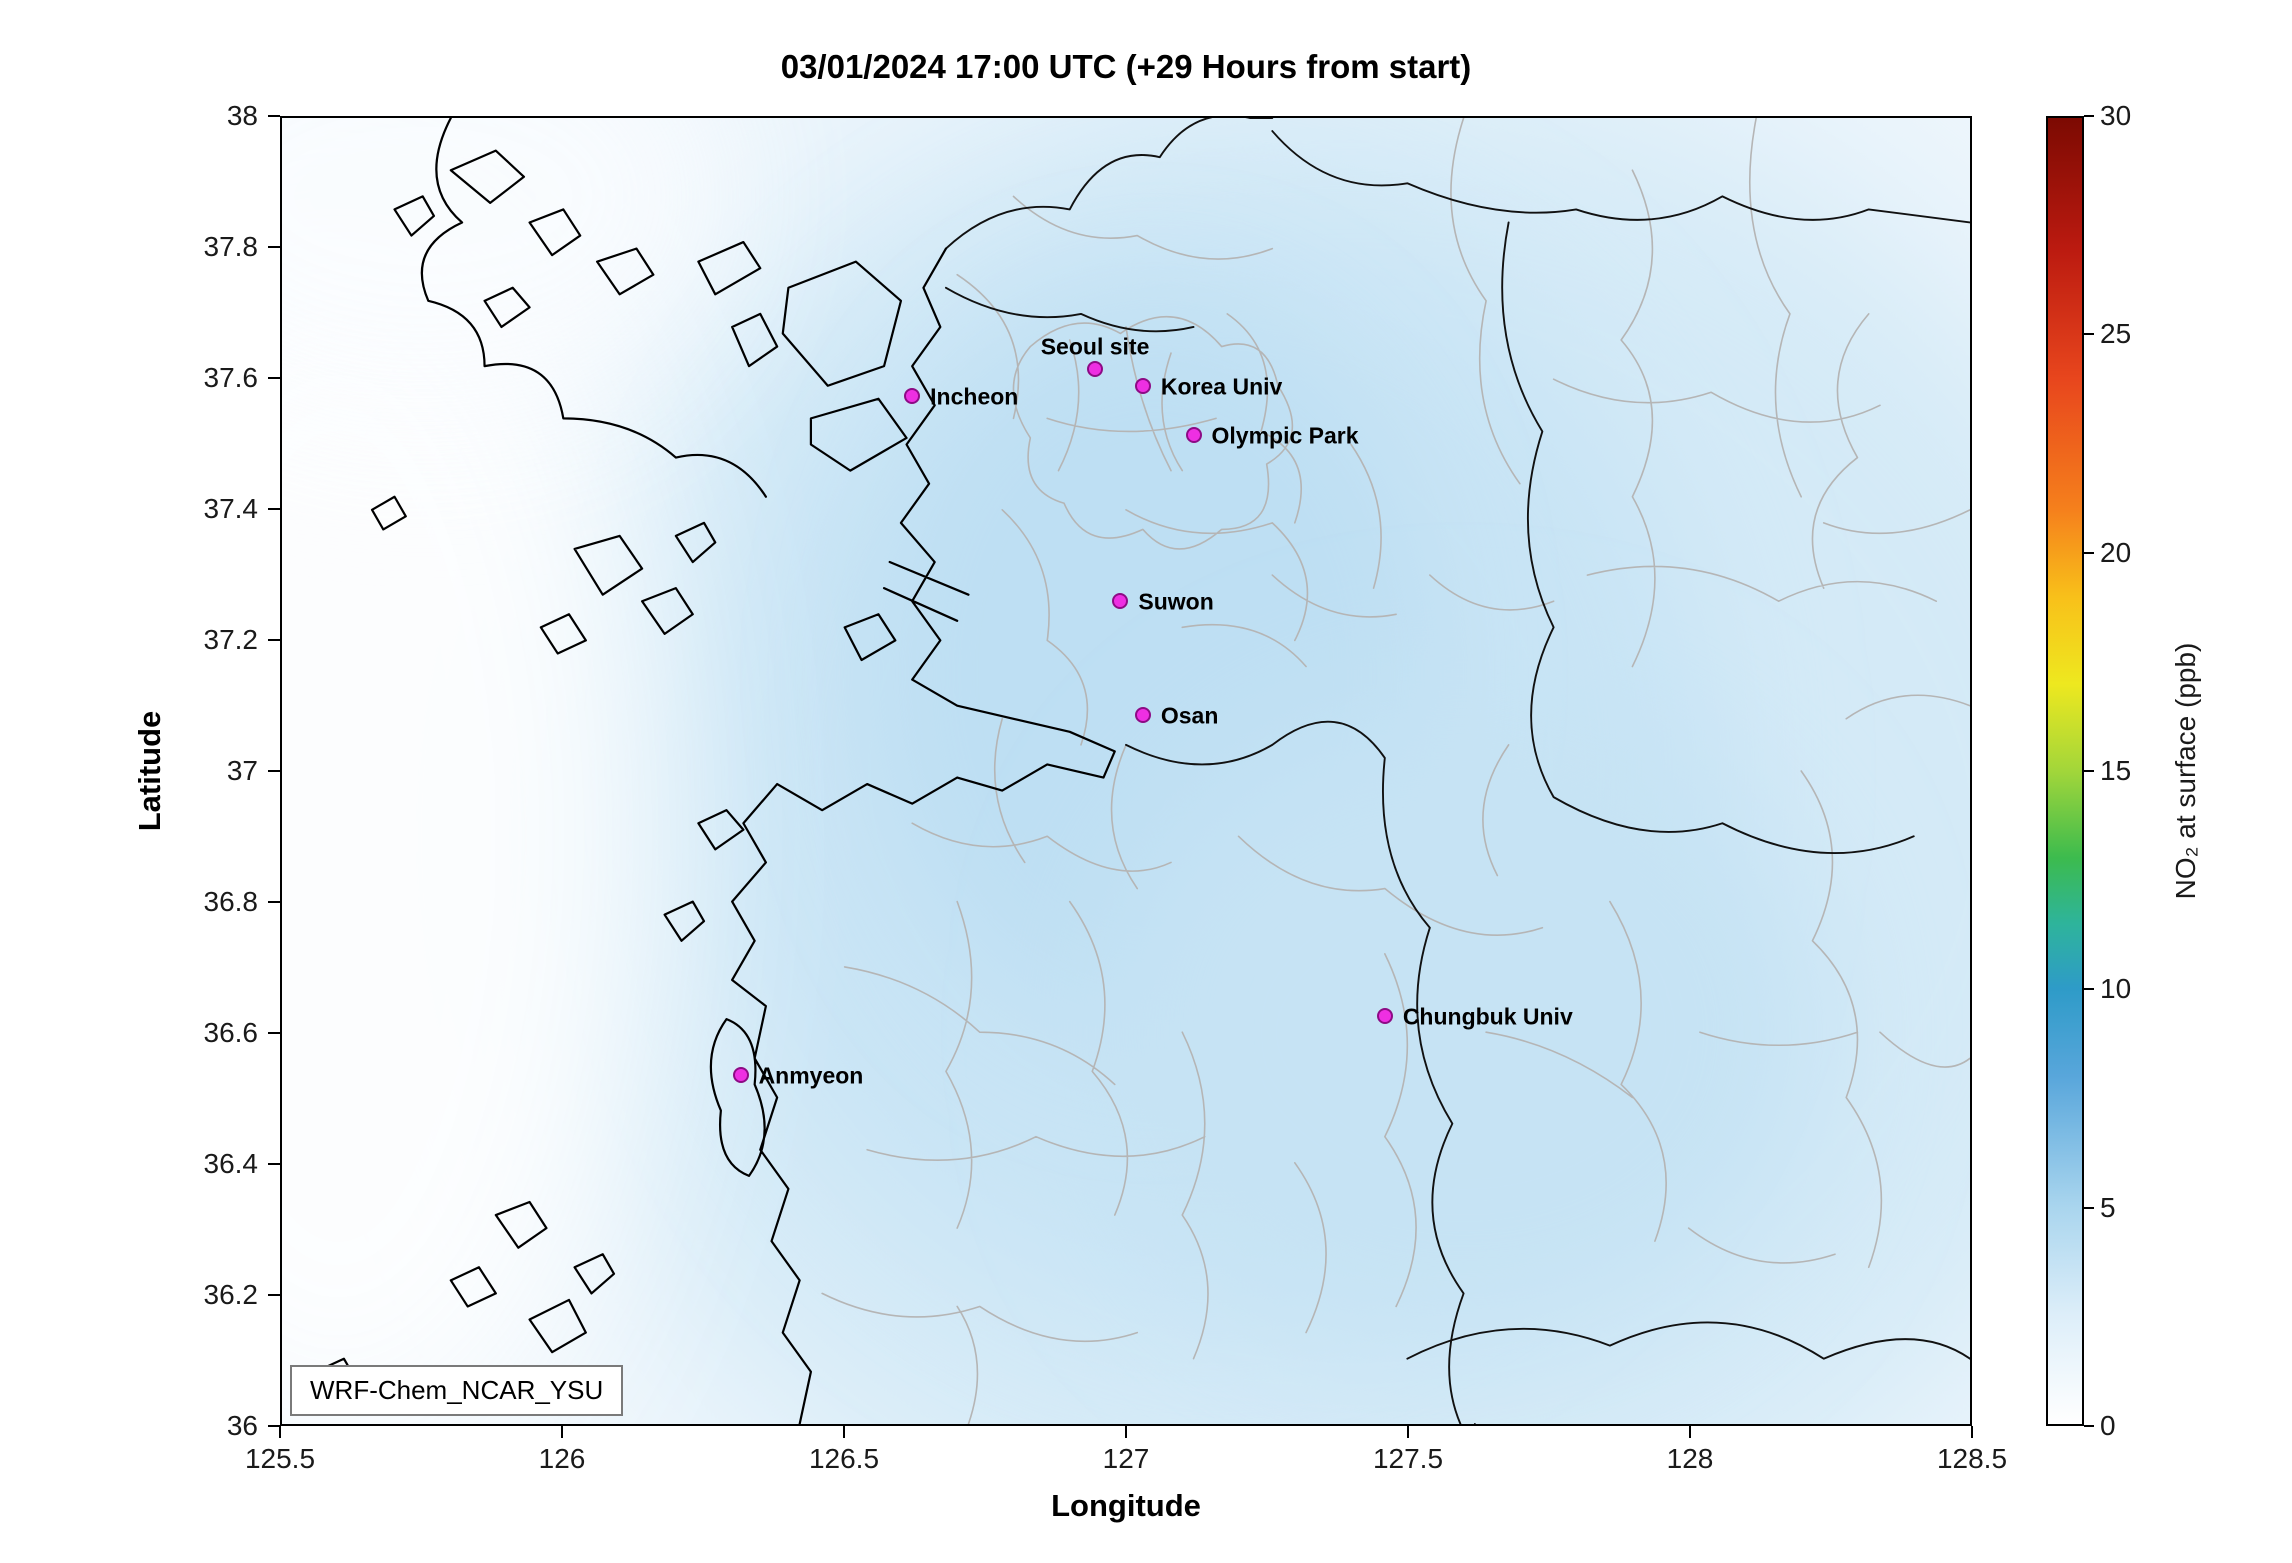 The image size is (2292, 1563). I want to click on station-label: Korea Univ, so click(1221, 386).